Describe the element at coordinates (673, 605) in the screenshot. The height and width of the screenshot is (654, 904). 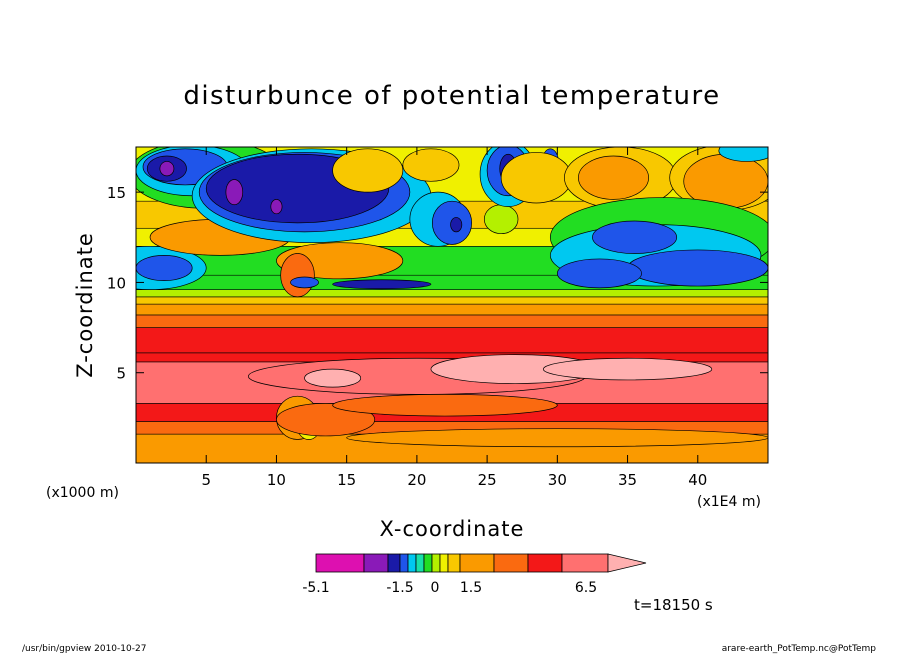
I see `time-annotation: t=18150 s` at that location.